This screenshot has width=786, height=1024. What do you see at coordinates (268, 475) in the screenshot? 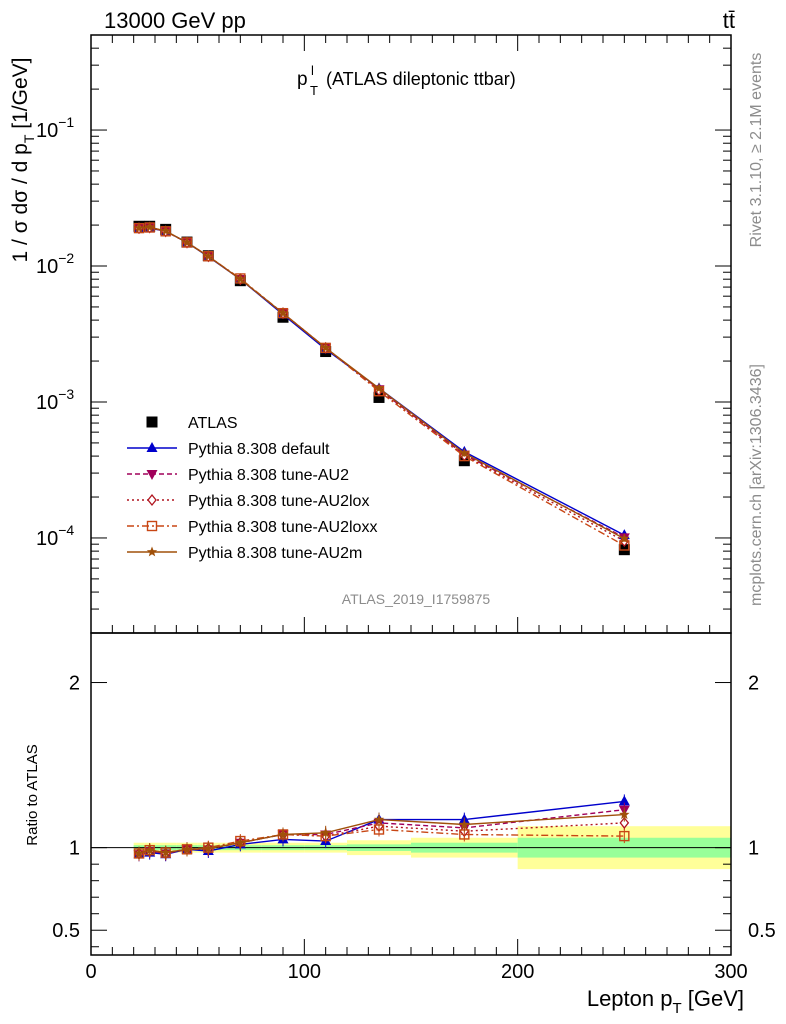
I see `legend-label: Pythia 8.308 tune-AU2` at bounding box center [268, 475].